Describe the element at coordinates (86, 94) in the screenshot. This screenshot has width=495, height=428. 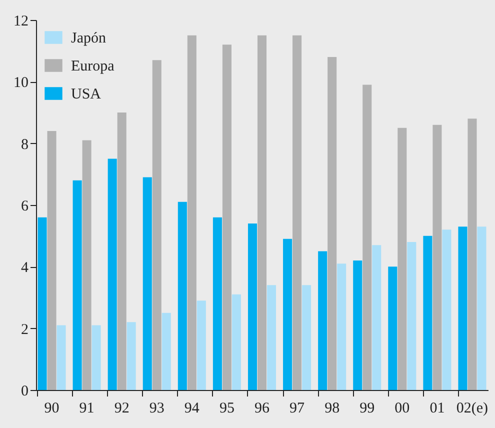
I see `legend-label: USA` at that location.